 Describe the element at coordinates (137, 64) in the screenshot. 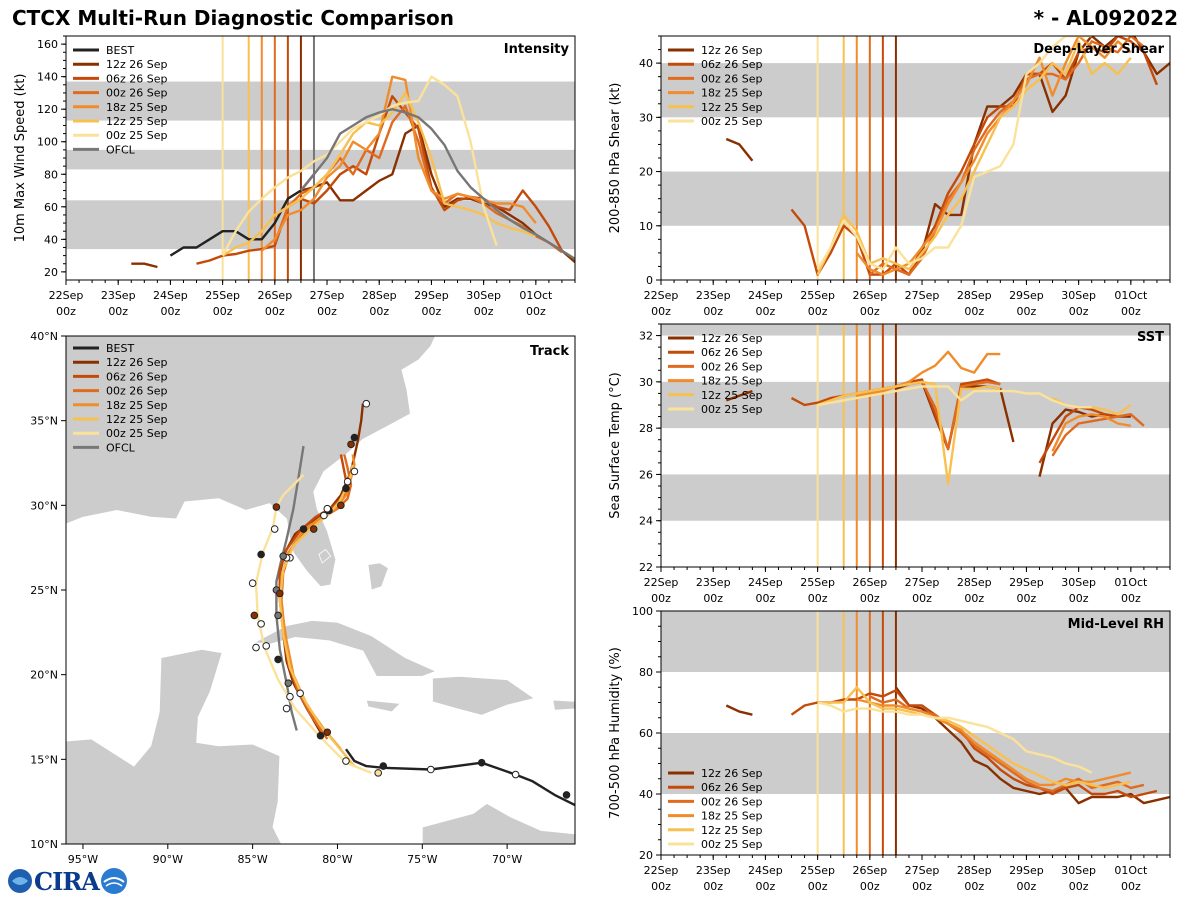

I see `intensity-legend-label: 12z 26 Sep` at that location.